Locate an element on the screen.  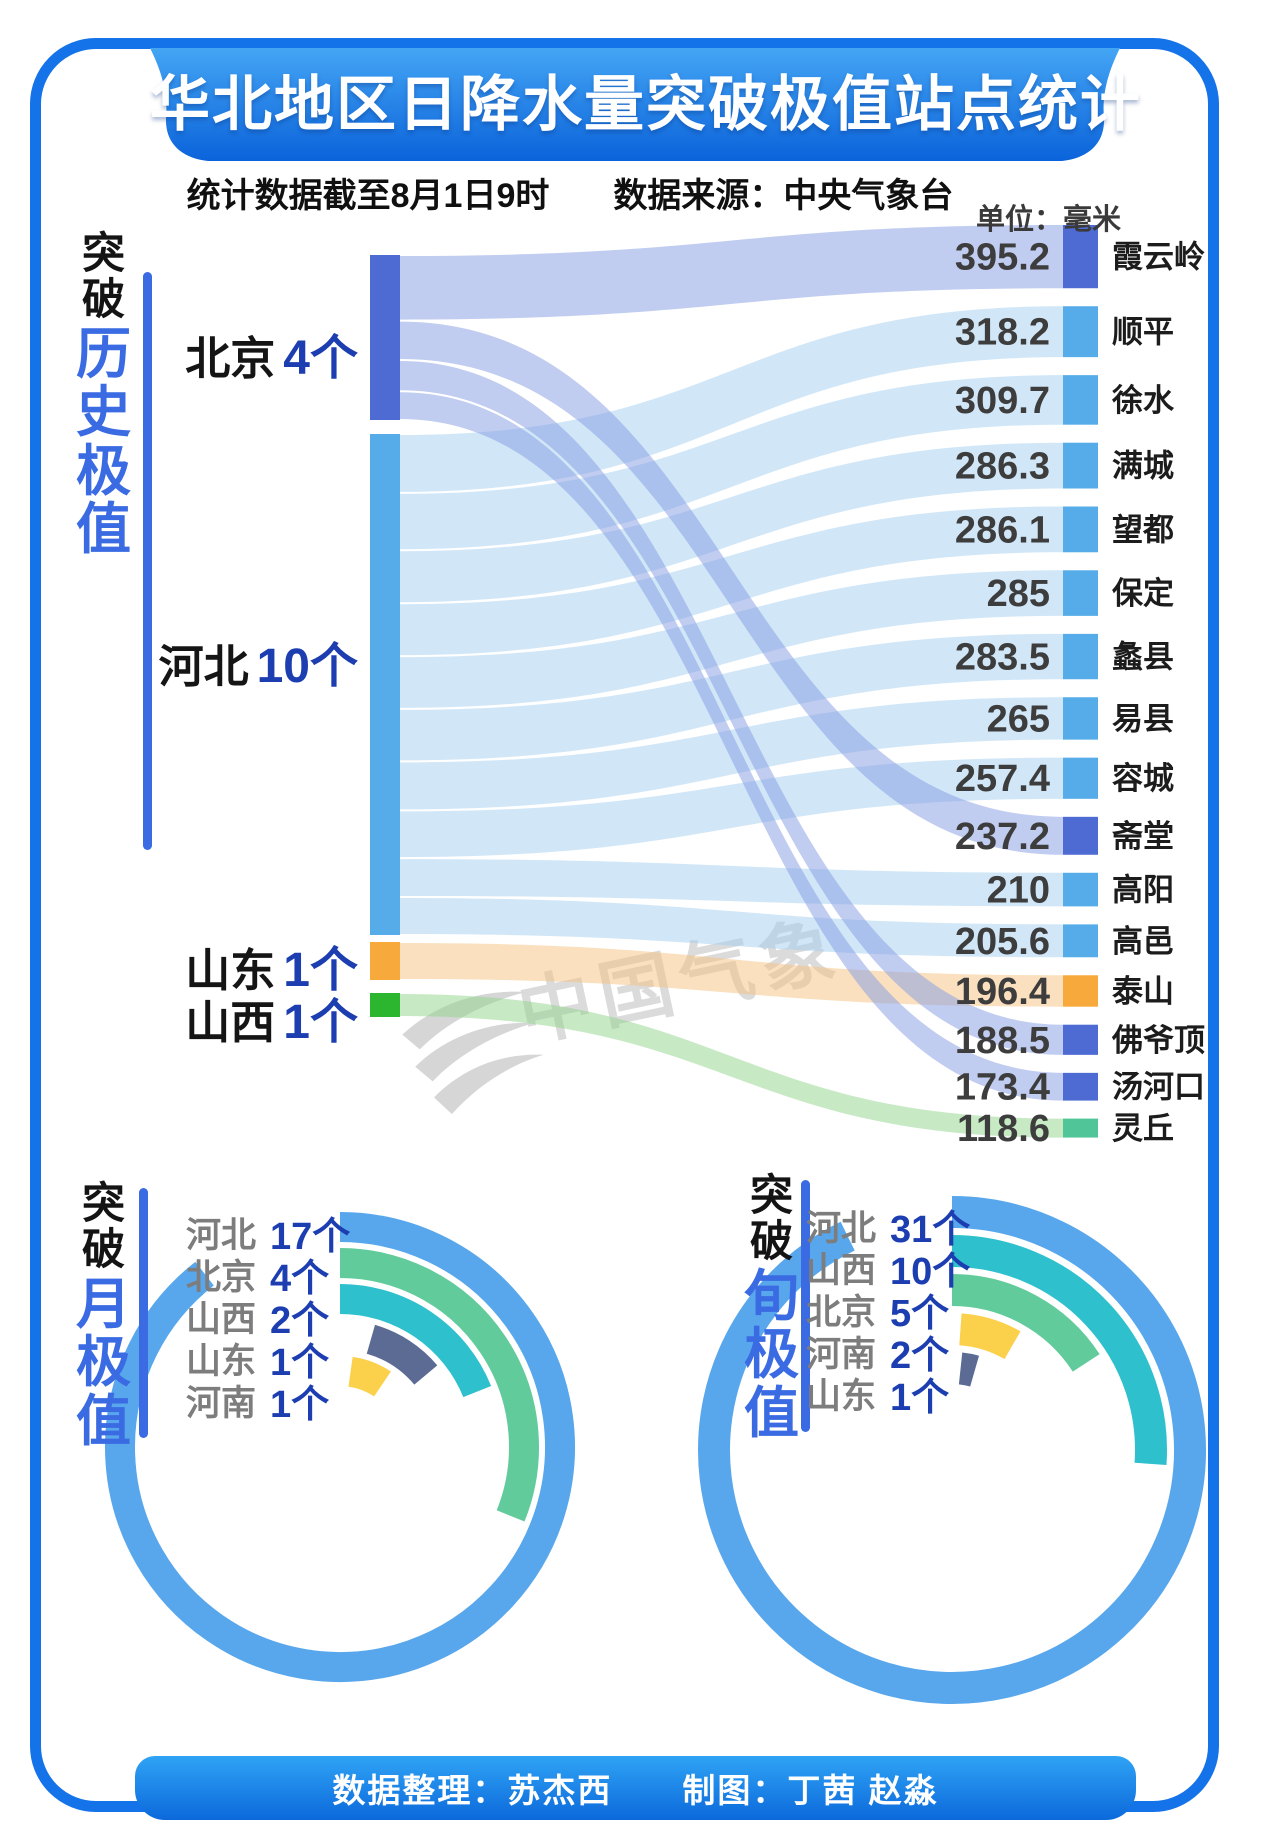
section-month-highlight: 月极值 is located at coordinates (104, 1362).